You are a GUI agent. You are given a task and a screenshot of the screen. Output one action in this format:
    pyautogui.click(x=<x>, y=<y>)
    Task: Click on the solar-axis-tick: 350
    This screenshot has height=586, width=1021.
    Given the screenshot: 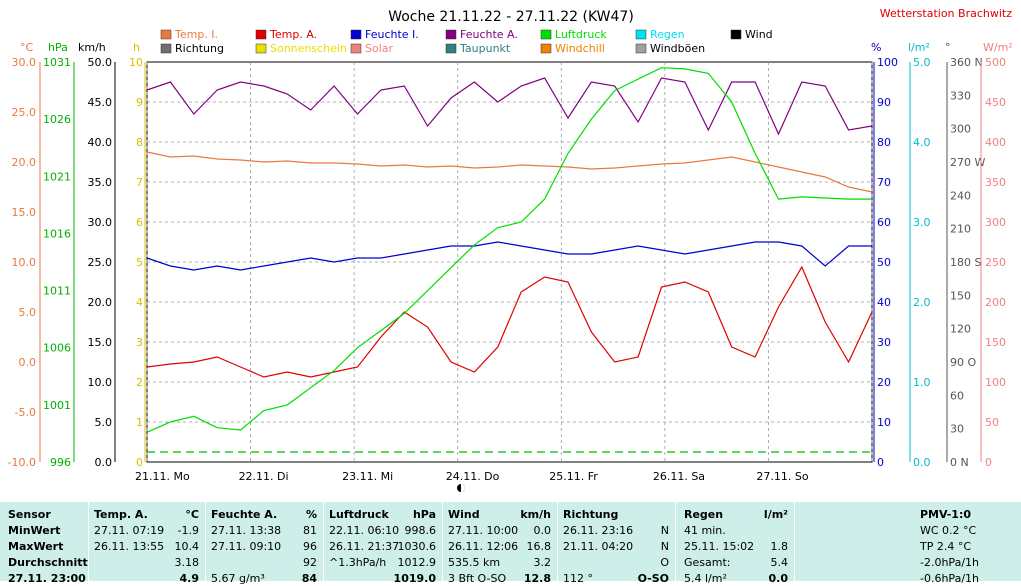 What is the action you would take?
    pyautogui.click(x=995, y=182)
    